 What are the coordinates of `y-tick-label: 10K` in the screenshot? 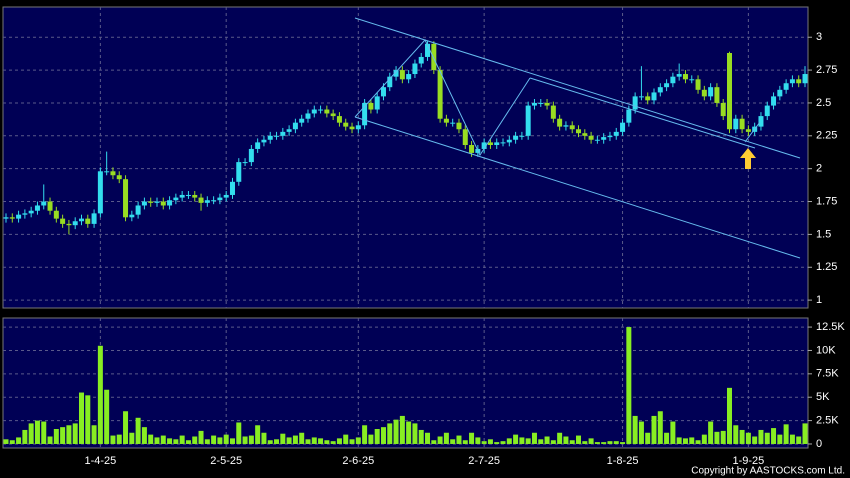 It's located at (826, 350).